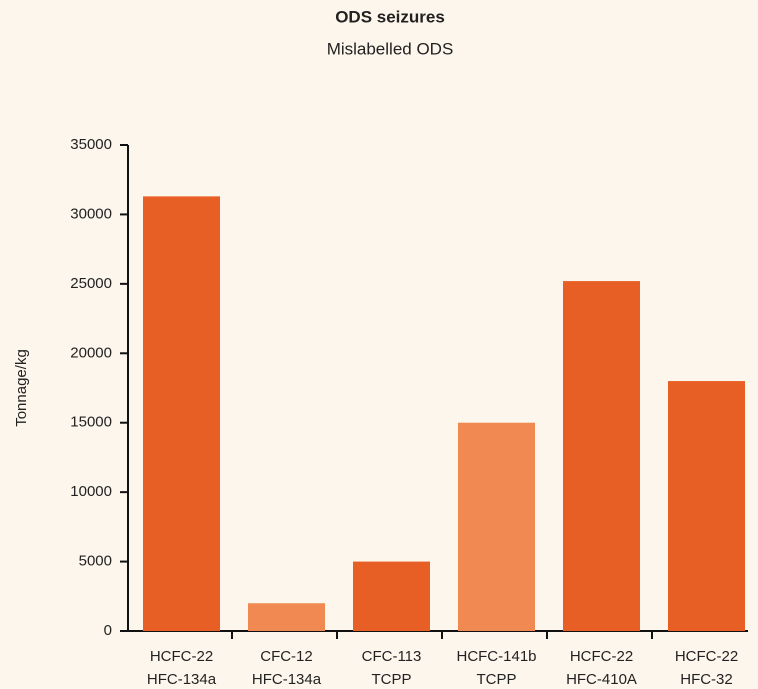 Image resolution: width=758 pixels, height=689 pixels. Describe the element at coordinates (706, 679) in the screenshot. I see `x-tick-label: HFC-32` at that location.